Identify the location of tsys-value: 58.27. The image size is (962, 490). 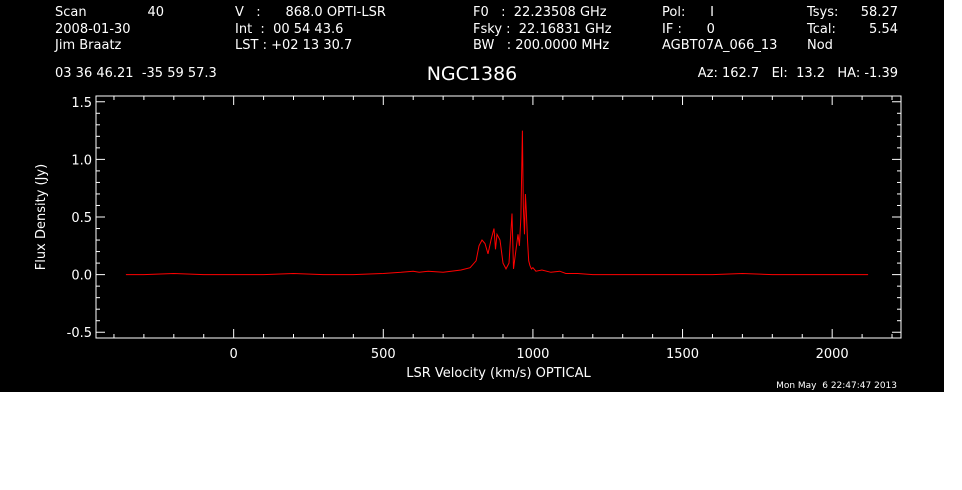
(879, 12).